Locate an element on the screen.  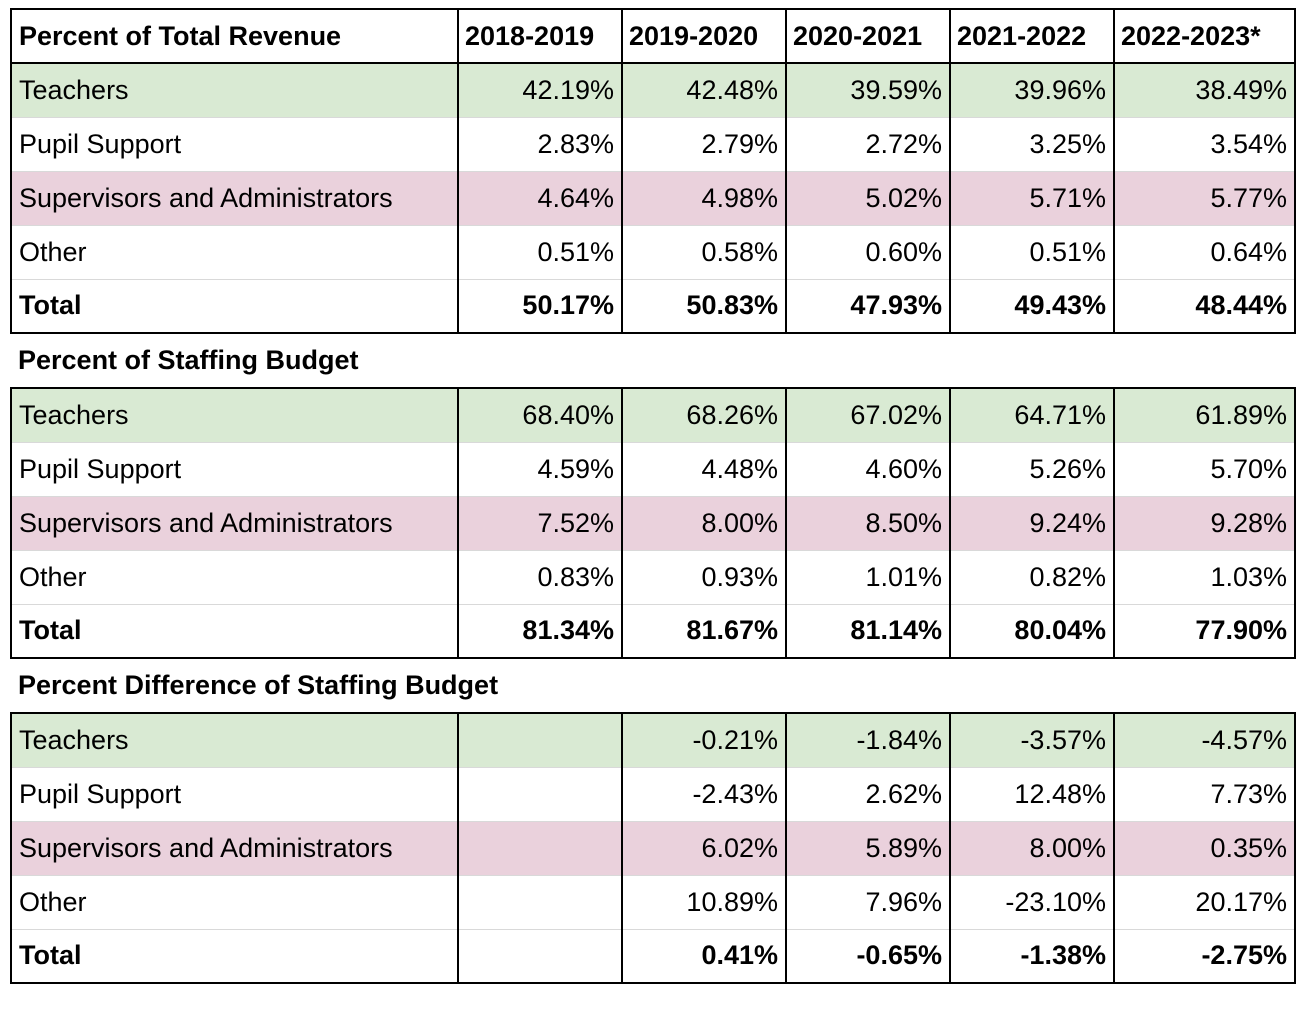
table-cell: 5.77% is located at coordinates (1204, 198).